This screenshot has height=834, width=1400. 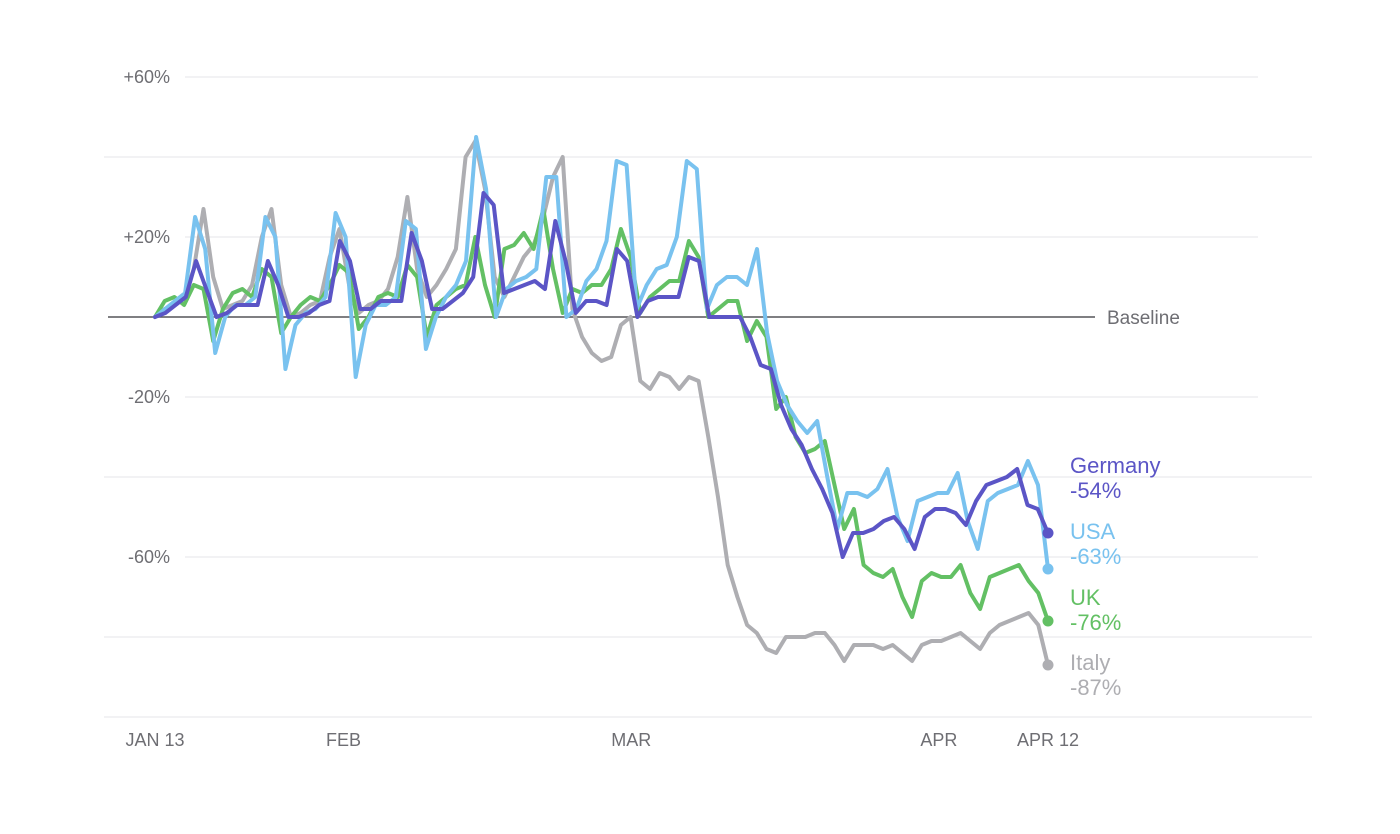 What do you see at coordinates (149, 557) in the screenshot?
I see `y-tick-label: -60%` at bounding box center [149, 557].